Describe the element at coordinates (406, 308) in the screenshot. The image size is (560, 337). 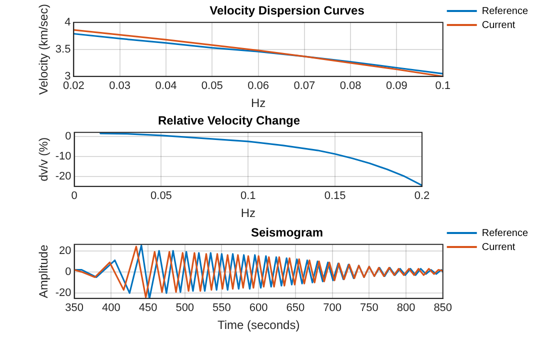
I see `x-tick-label: 800` at that location.